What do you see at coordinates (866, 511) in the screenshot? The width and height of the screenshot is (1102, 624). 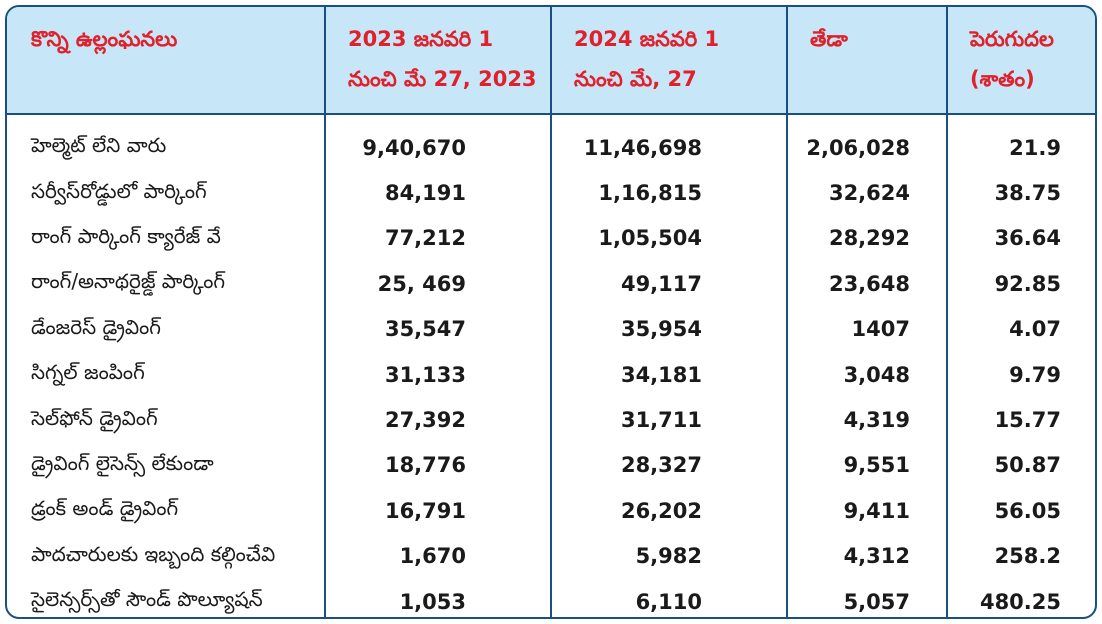 I see `value-difference: 9,411` at bounding box center [866, 511].